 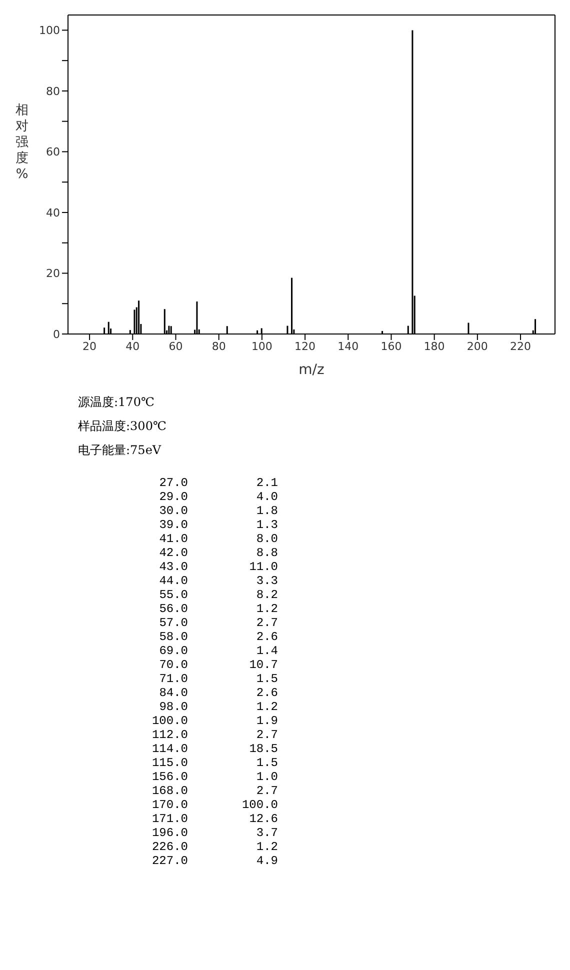 I want to click on y-tick-label: 0, so click(x=56, y=334).